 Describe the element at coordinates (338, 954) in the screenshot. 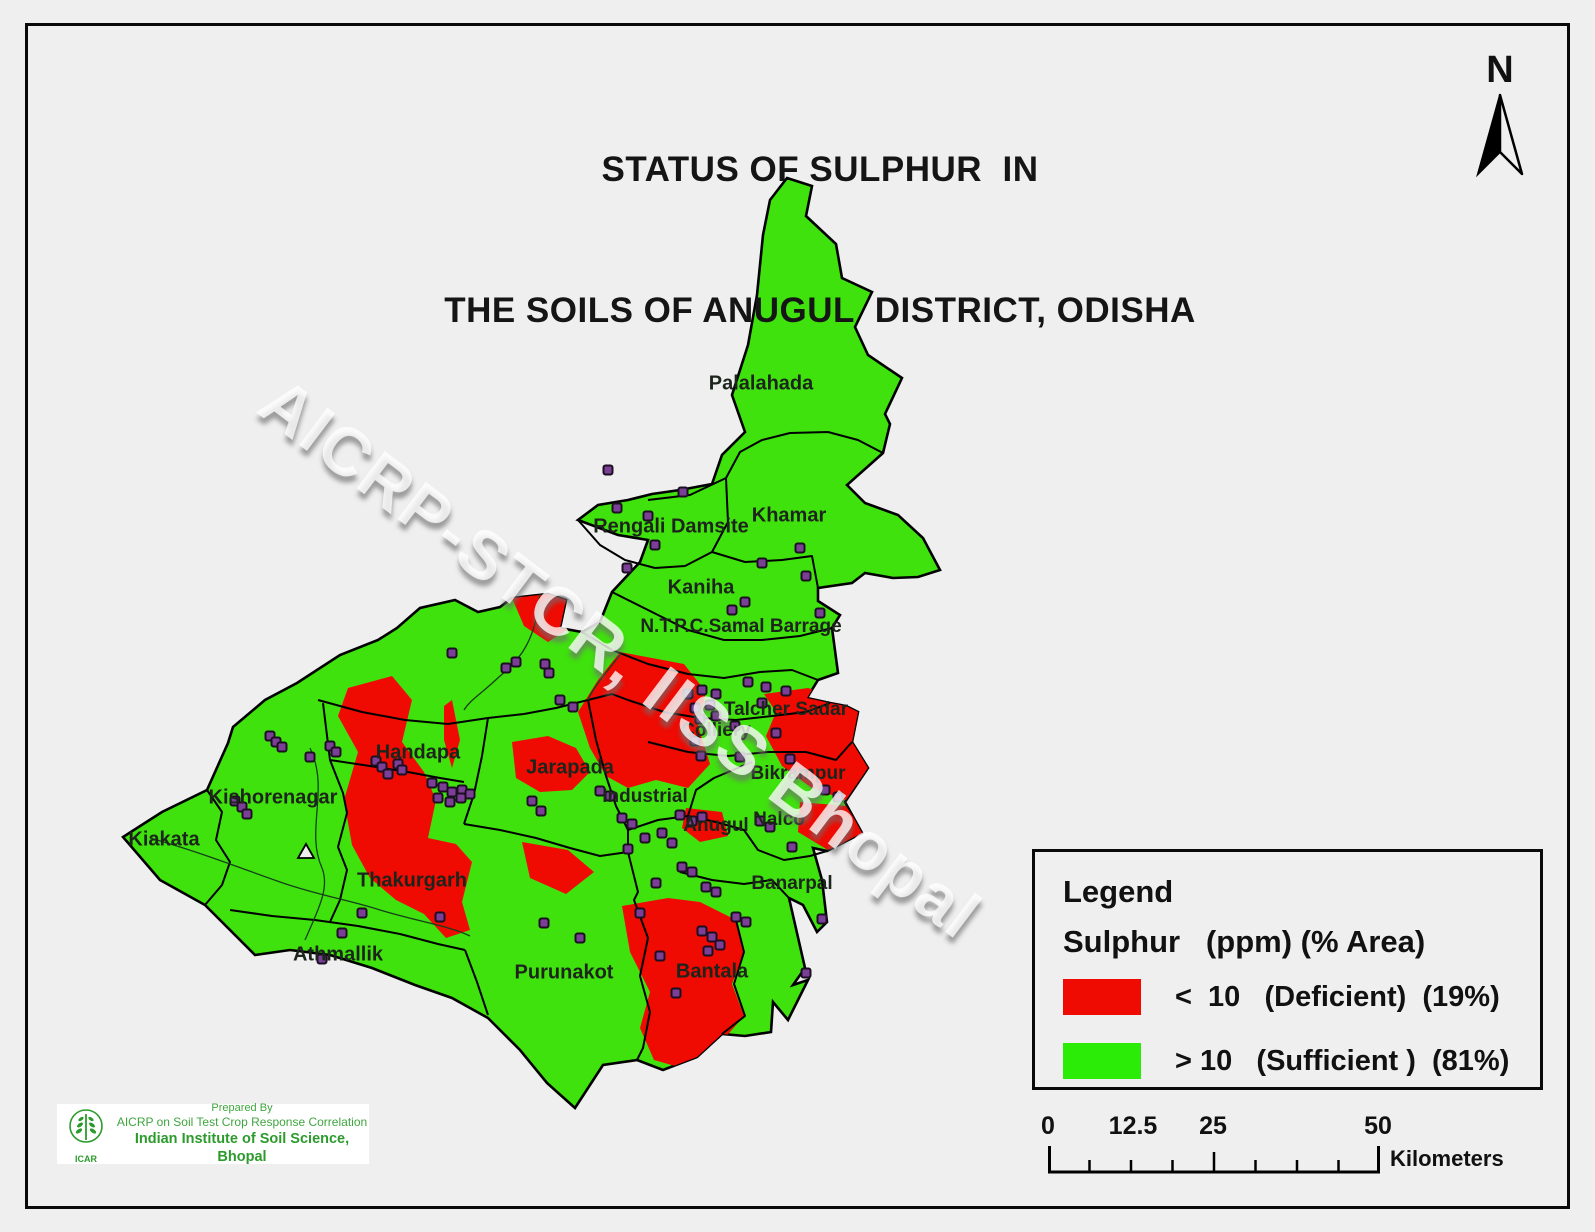

I see `region-label-athmallik: Athmallik` at that location.